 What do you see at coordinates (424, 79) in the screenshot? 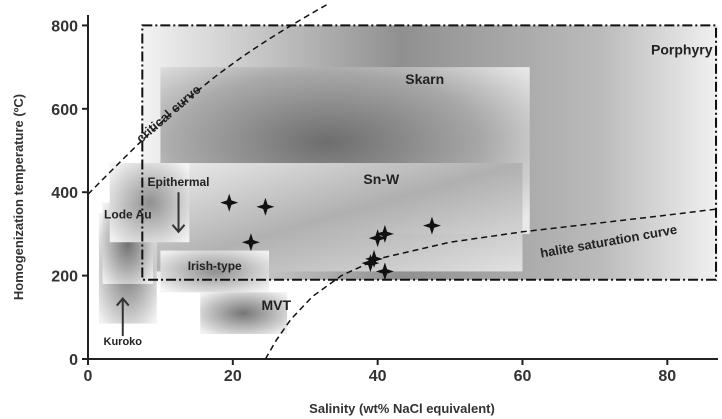
I see `region-label-skarn: Skarn` at bounding box center [424, 79].